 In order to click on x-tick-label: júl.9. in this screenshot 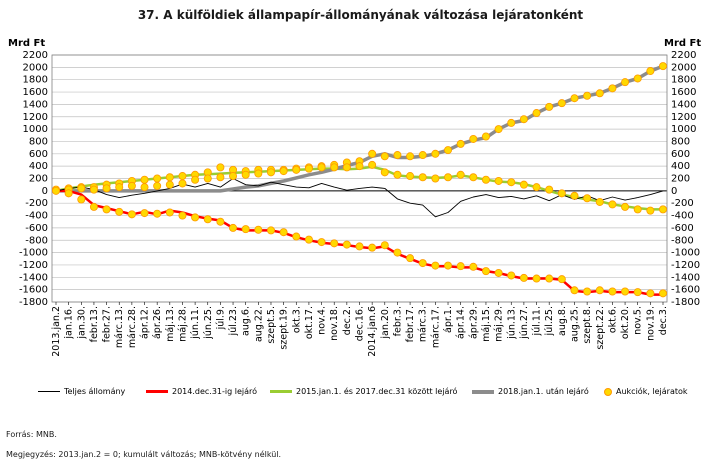, I will do `click(220, 318)`.